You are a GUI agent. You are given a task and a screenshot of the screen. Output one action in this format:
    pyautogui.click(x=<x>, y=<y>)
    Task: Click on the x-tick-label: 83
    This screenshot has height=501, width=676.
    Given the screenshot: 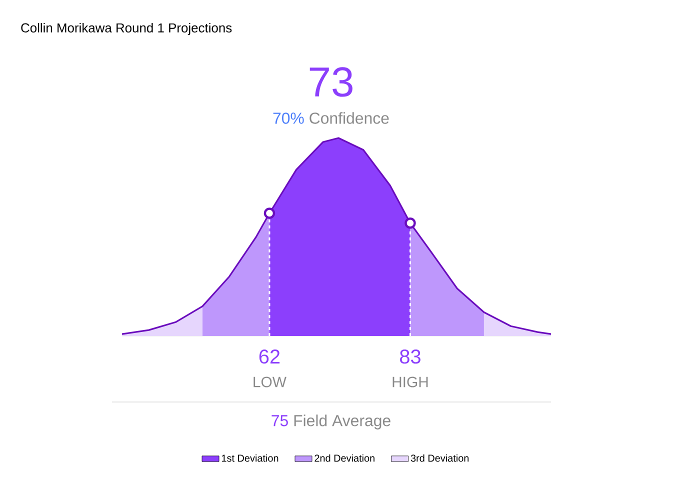 What is the action you would take?
    pyautogui.click(x=410, y=357)
    